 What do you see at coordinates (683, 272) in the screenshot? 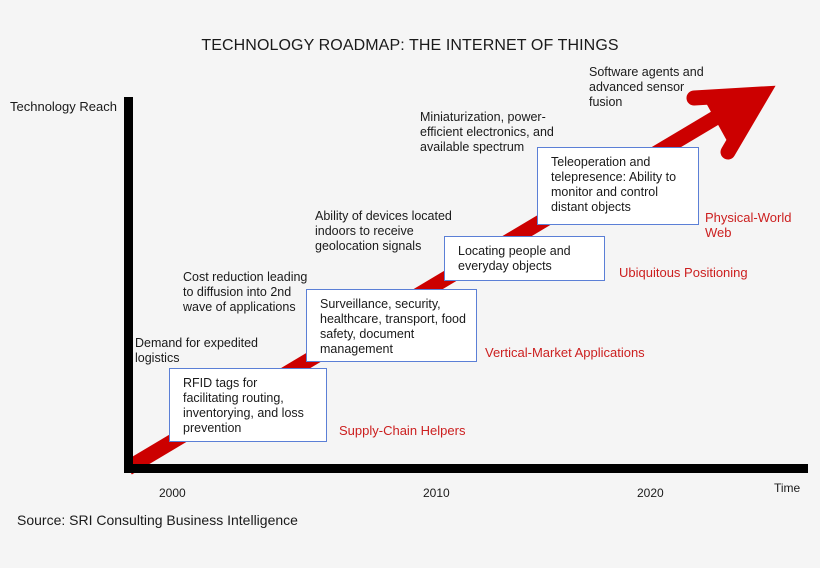
I see `phase-label-ubiquitous-positioning: Ubiquitous Positioning` at bounding box center [683, 272].